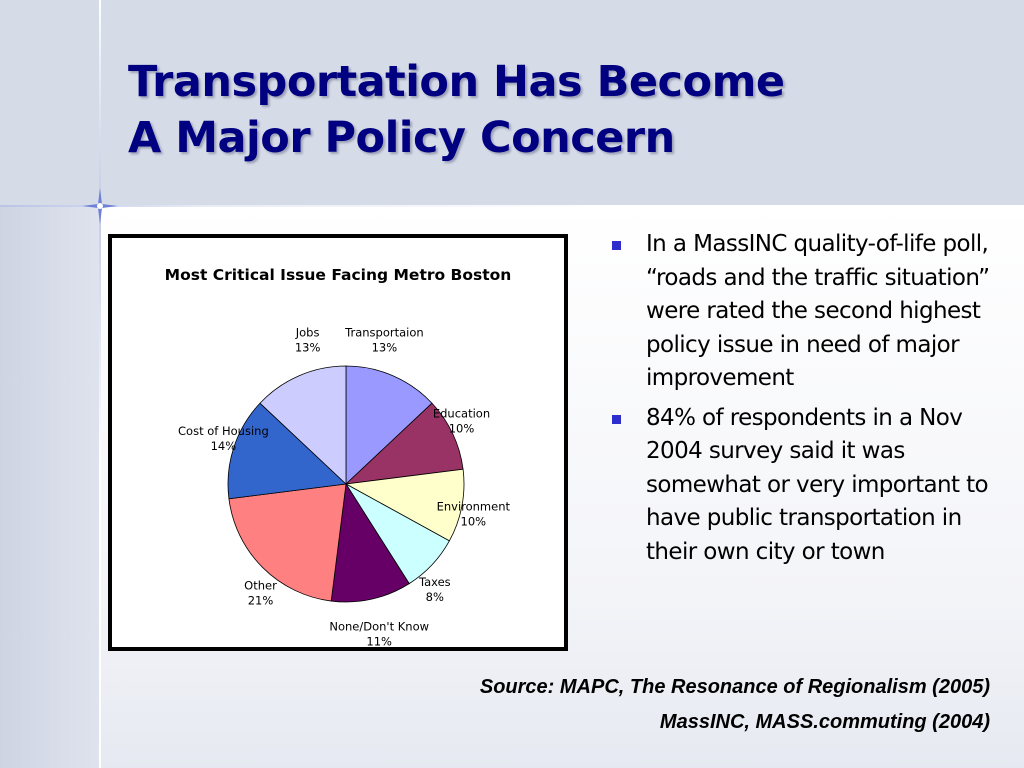  What do you see at coordinates (379, 626) in the screenshot?
I see `slice-category-label: None/Don't Know` at bounding box center [379, 626].